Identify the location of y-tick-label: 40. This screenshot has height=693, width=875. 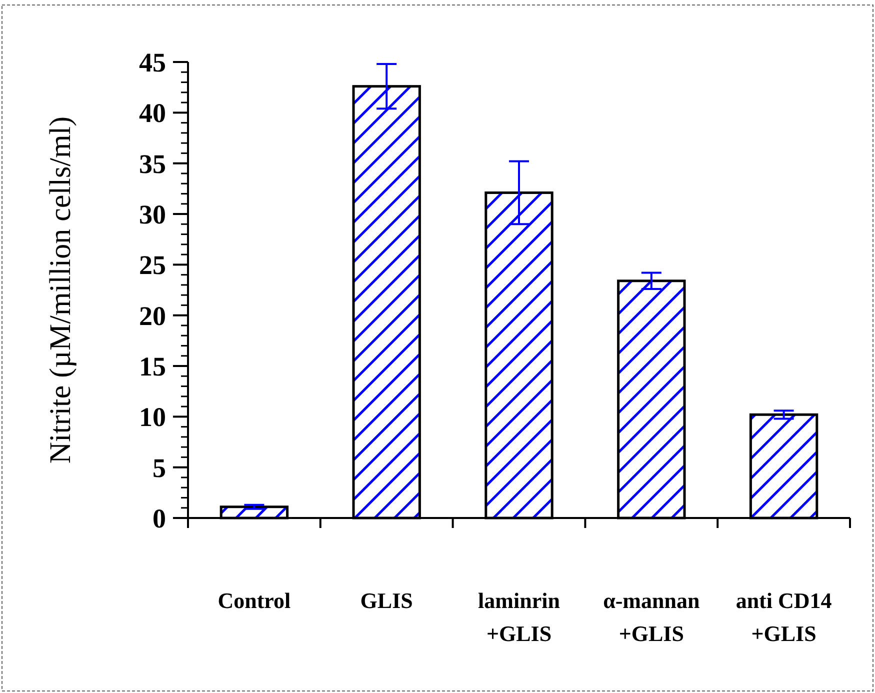
(152, 113).